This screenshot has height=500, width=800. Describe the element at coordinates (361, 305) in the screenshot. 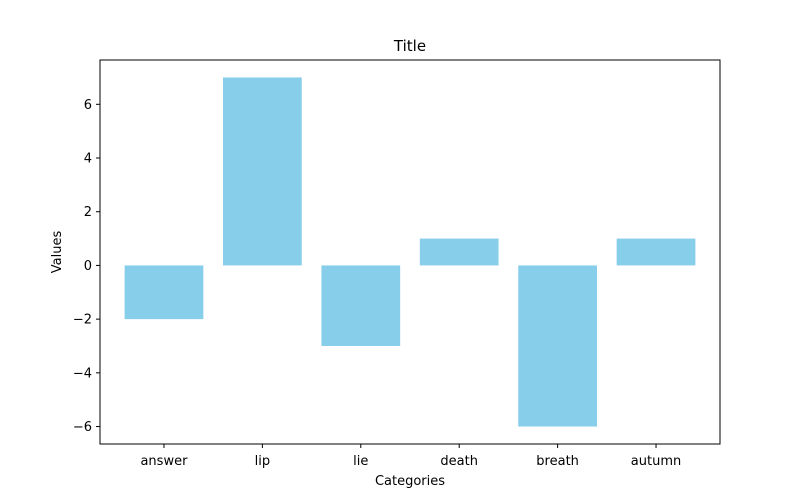

I see `bar-lie` at that location.